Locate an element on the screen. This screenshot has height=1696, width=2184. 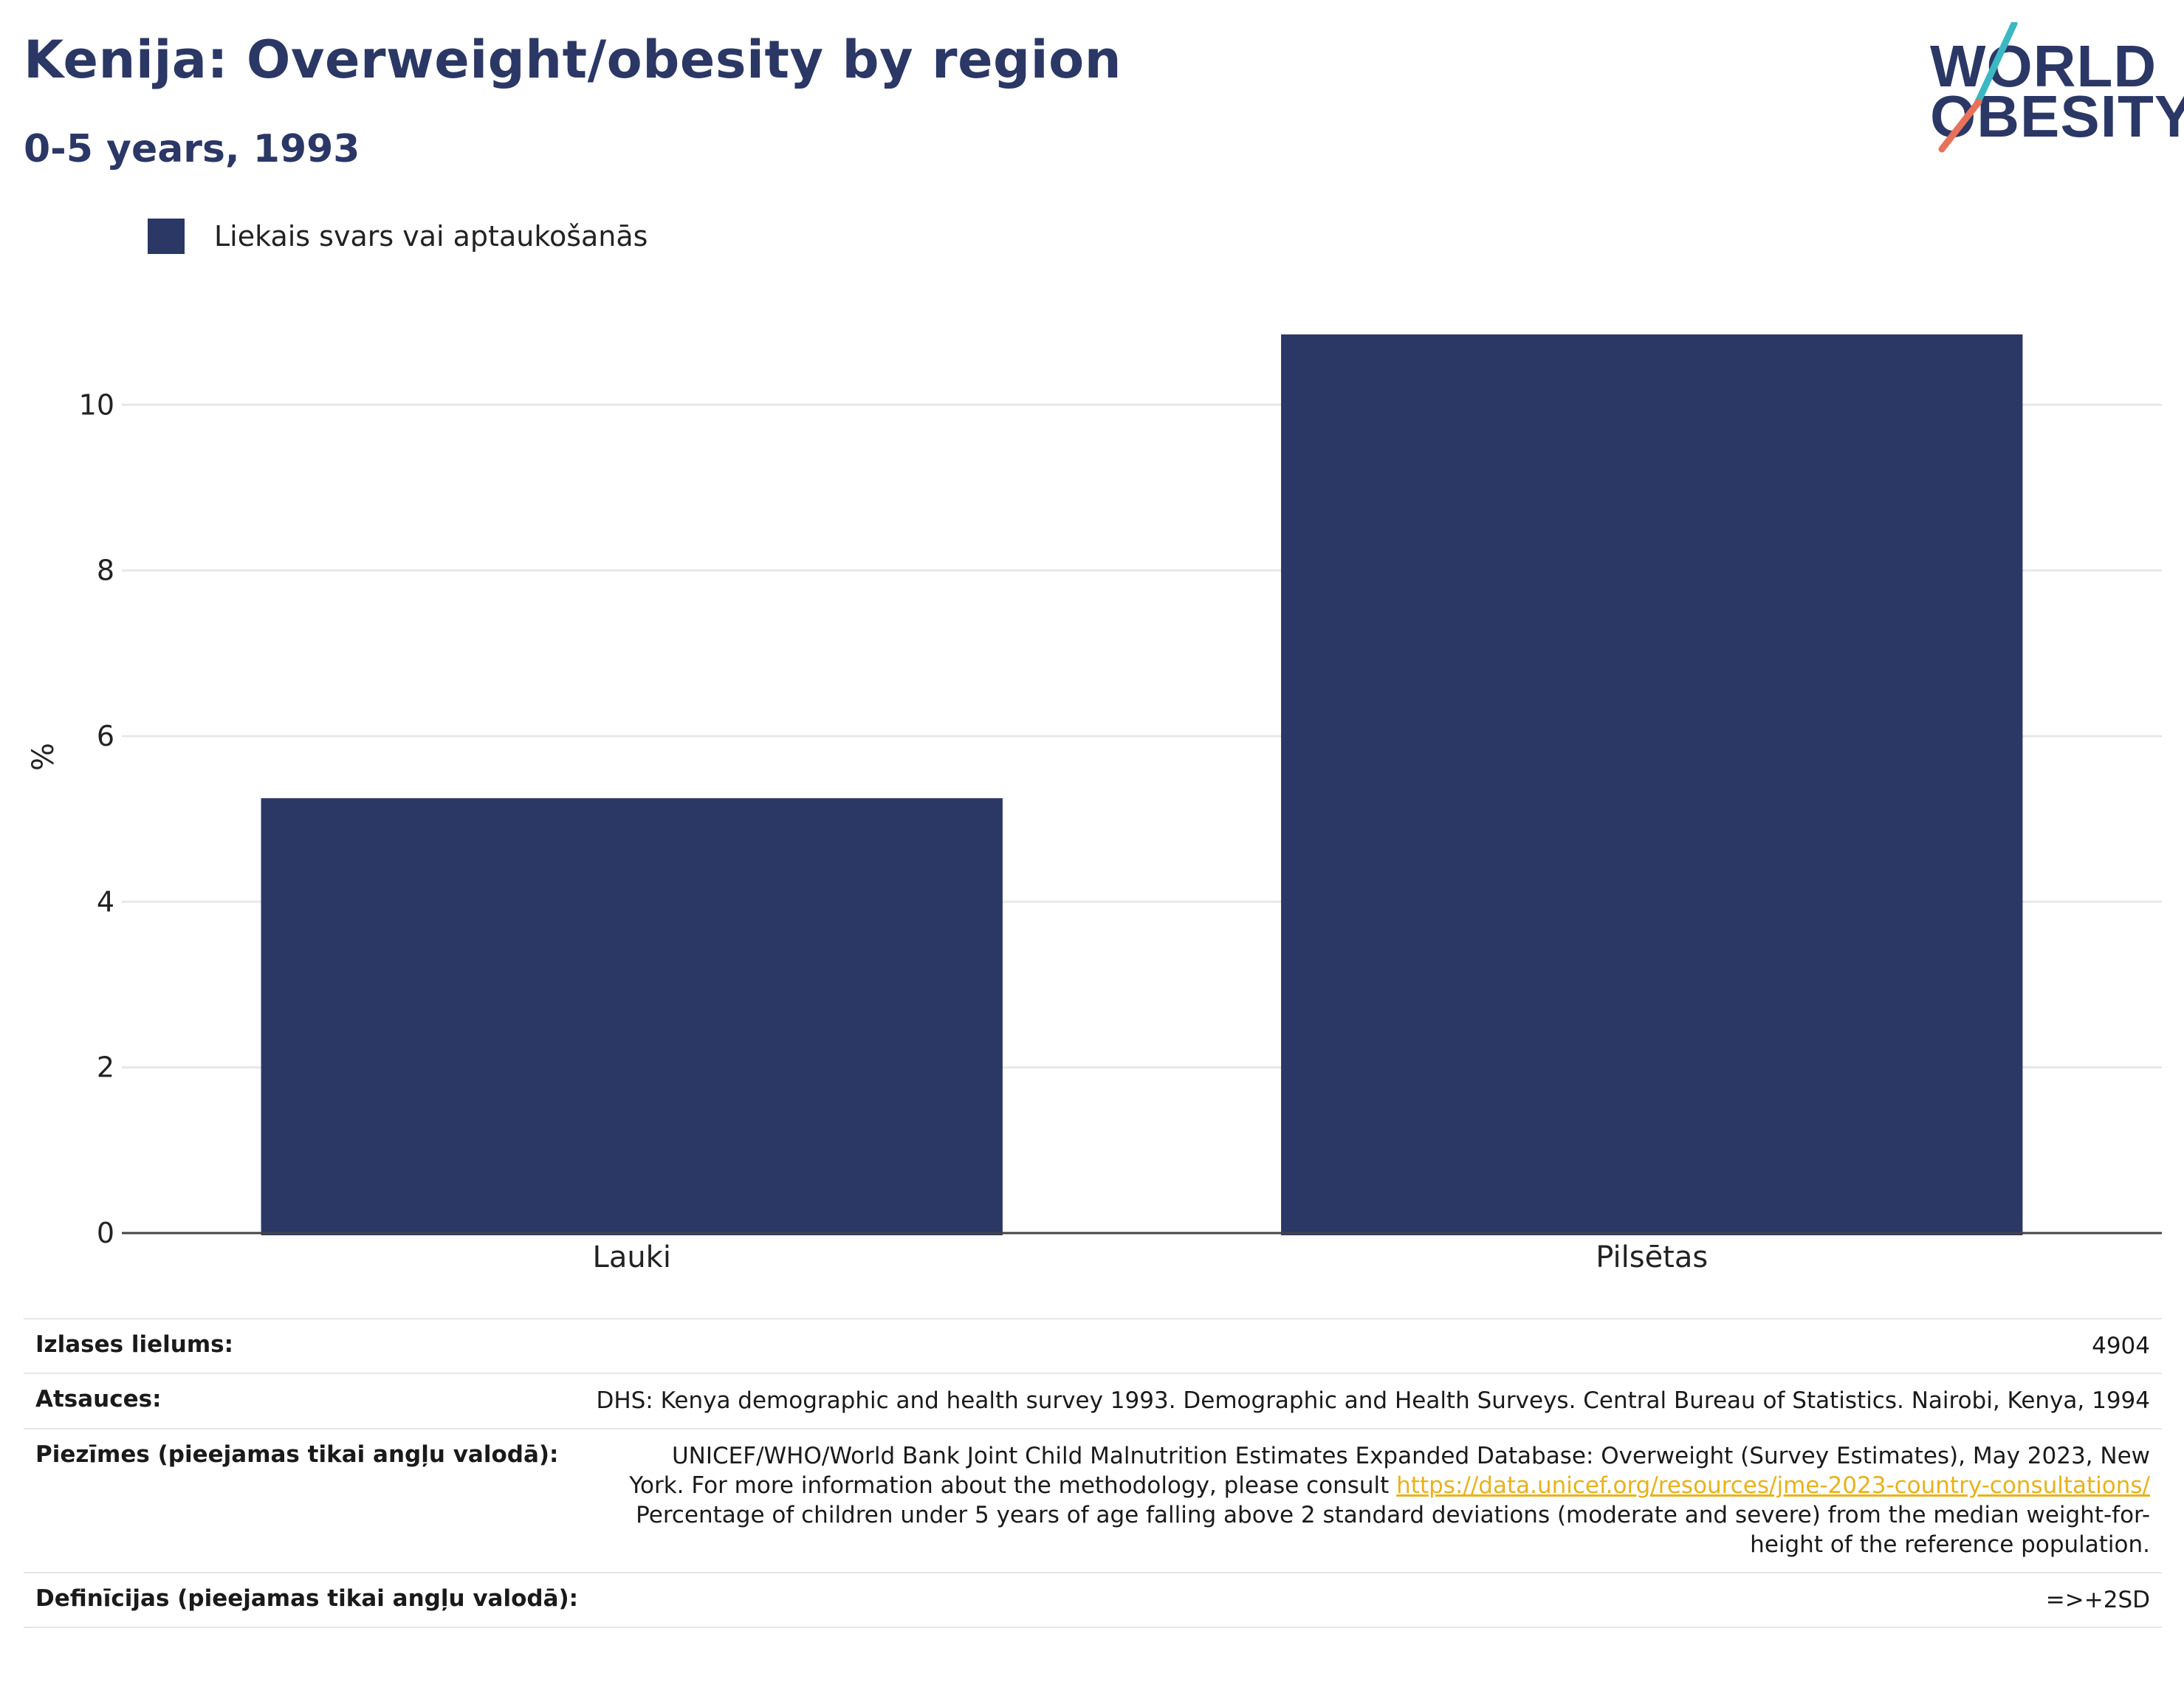
legend: Liekais svars vai aptaukošanās is located at coordinates (398, 237).